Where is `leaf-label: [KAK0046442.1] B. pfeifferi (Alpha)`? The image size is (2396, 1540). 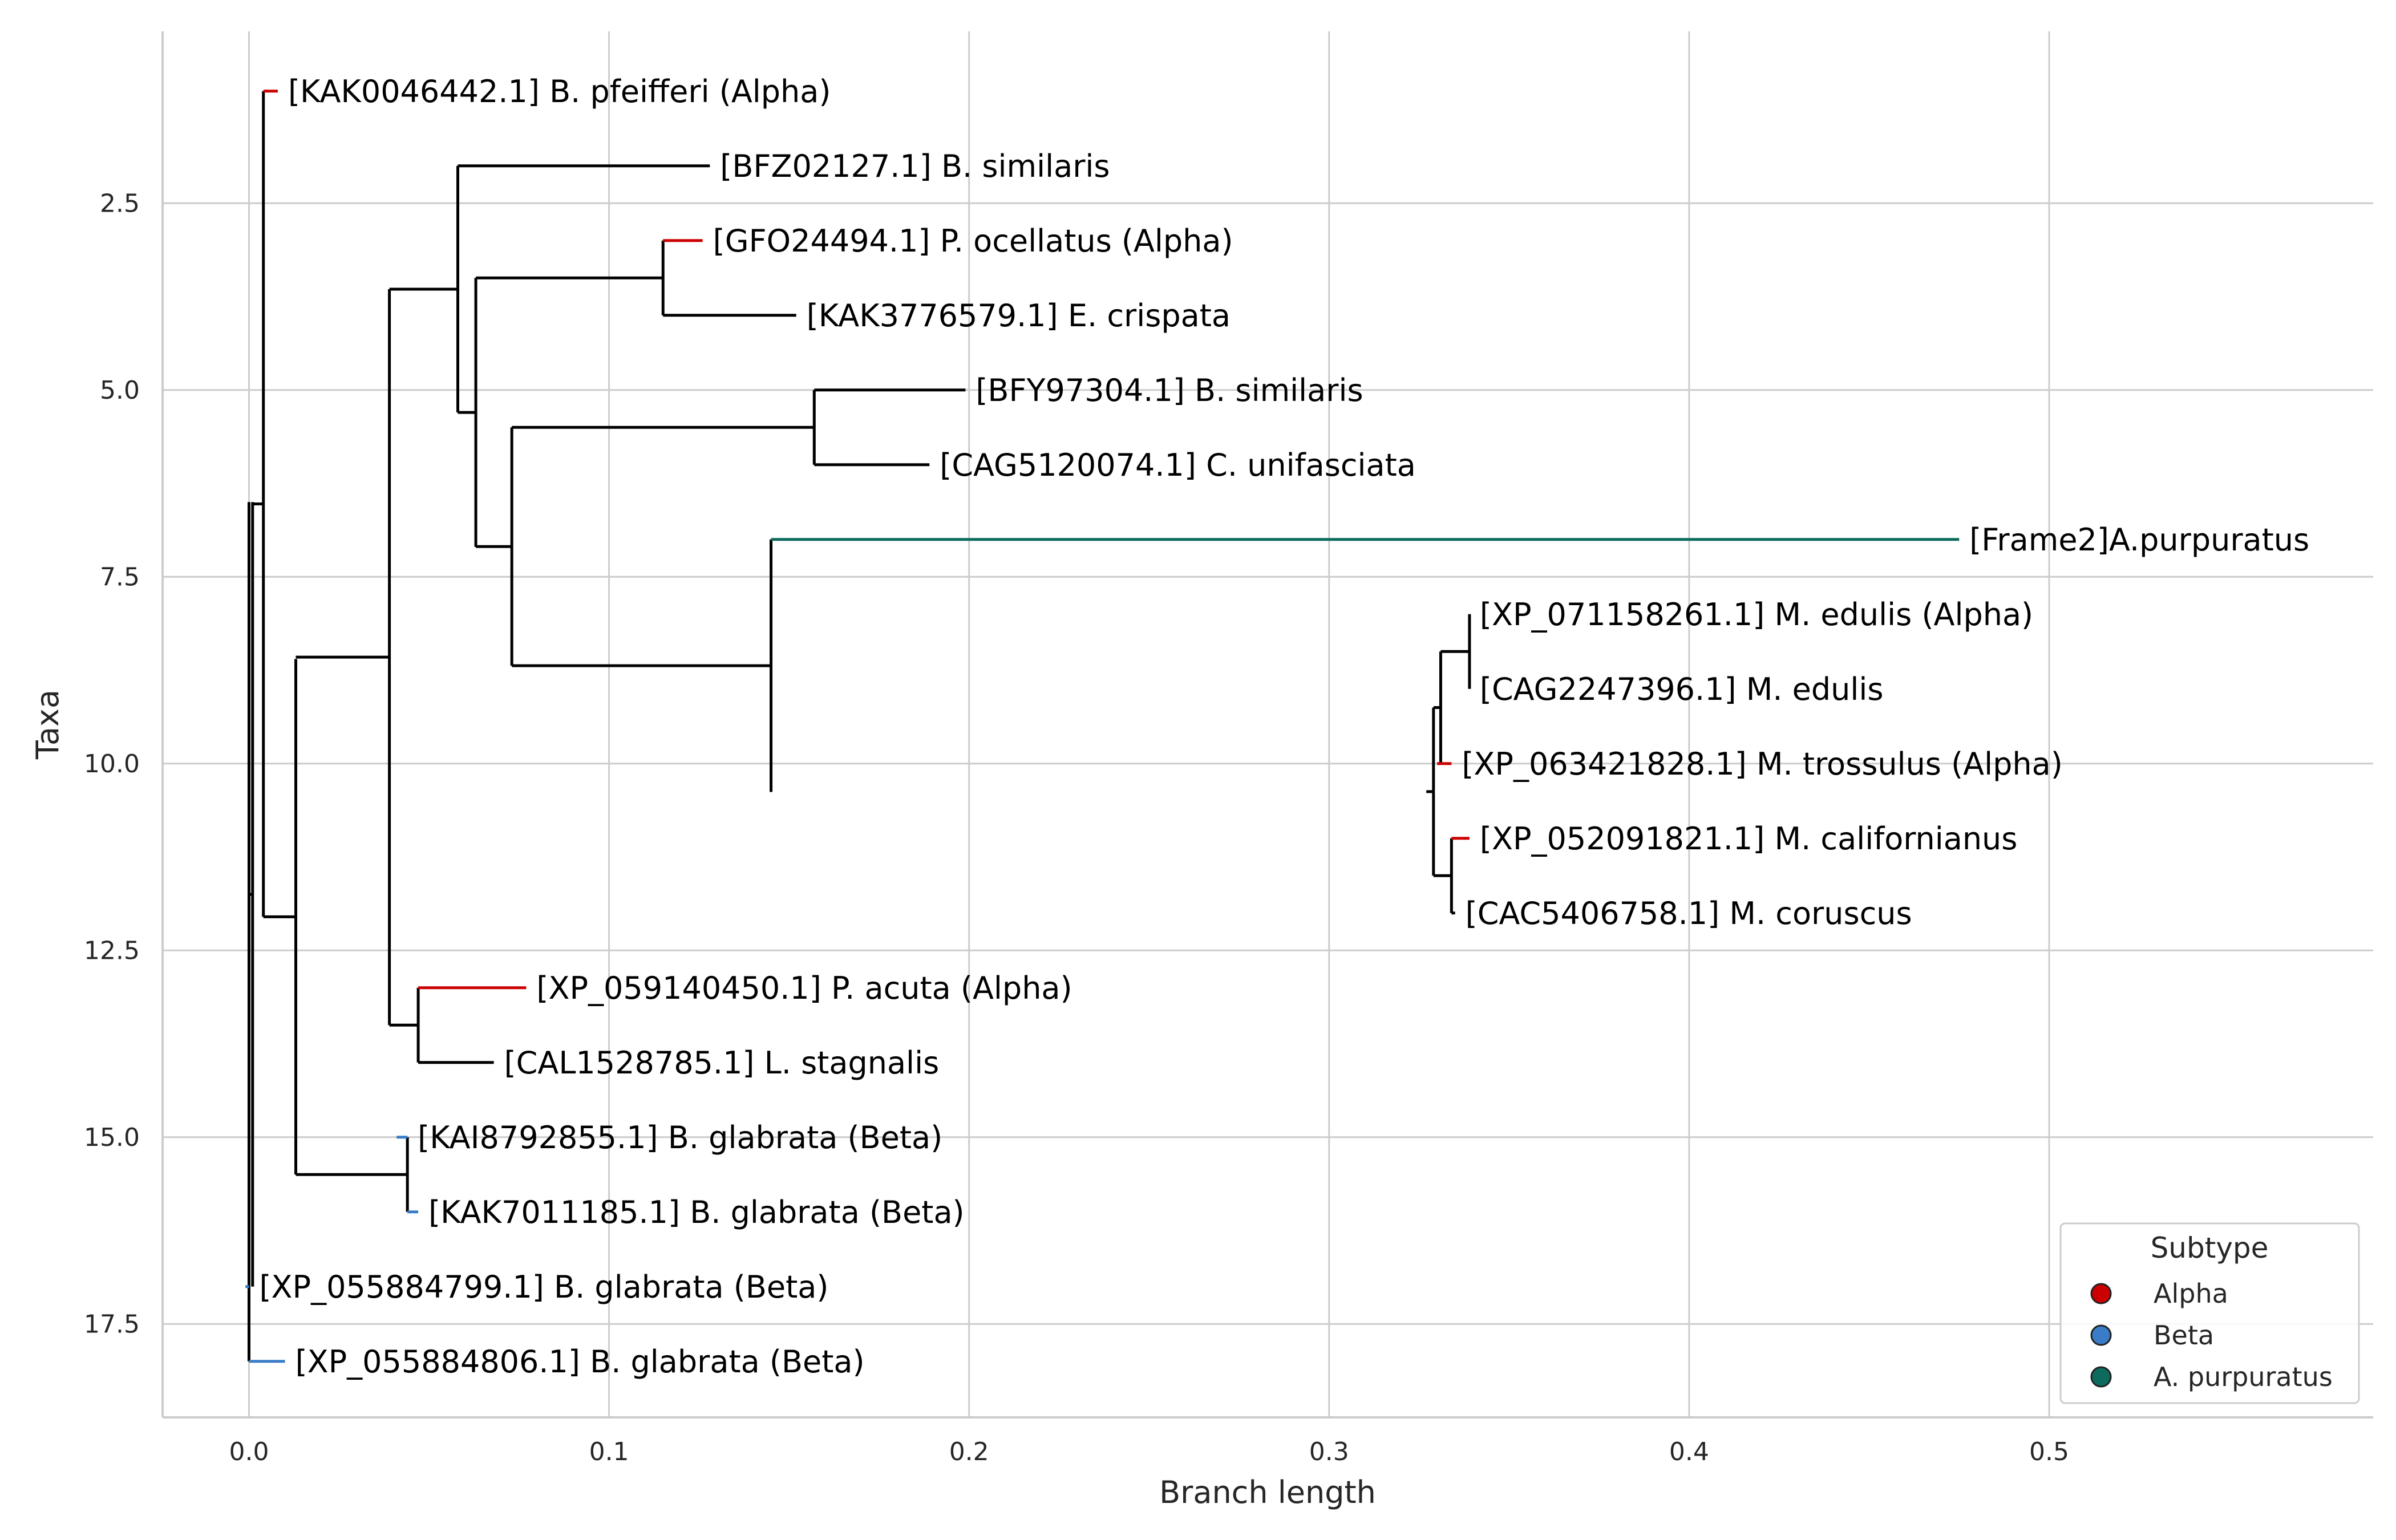
leaf-label: [KAK0046442.1] B. pfeifferi (Alpha) is located at coordinates (559, 92).